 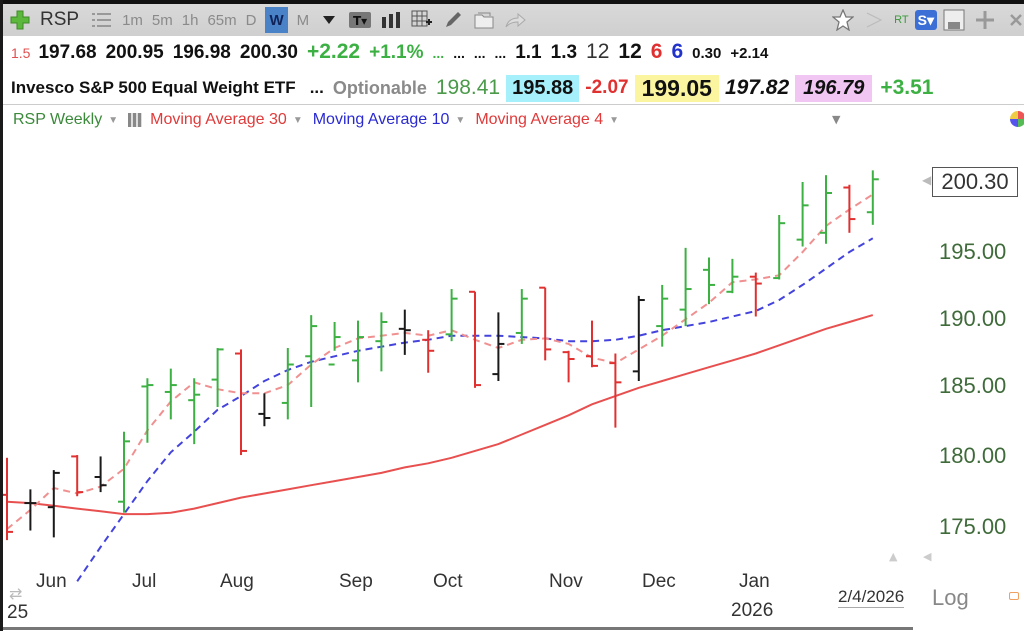 I want to click on interval-m: M, so click(x=303, y=20).